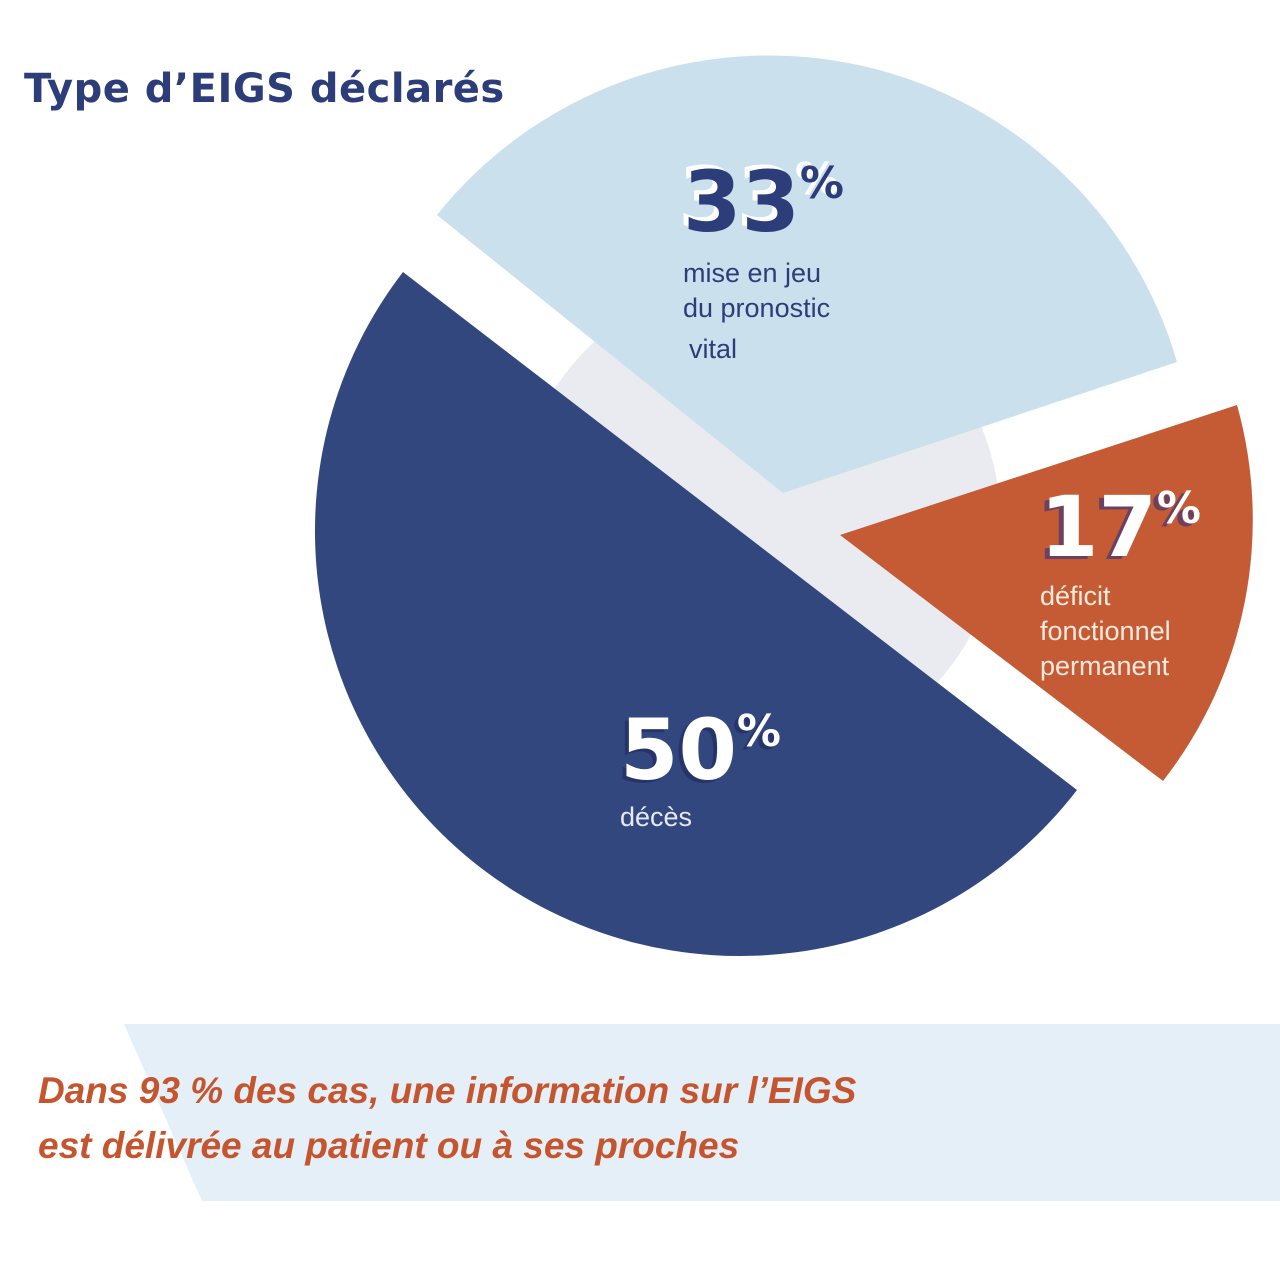 This screenshot has width=1280, height=1280. What do you see at coordinates (713, 349) in the screenshot?
I see `label-line: vital` at bounding box center [713, 349].